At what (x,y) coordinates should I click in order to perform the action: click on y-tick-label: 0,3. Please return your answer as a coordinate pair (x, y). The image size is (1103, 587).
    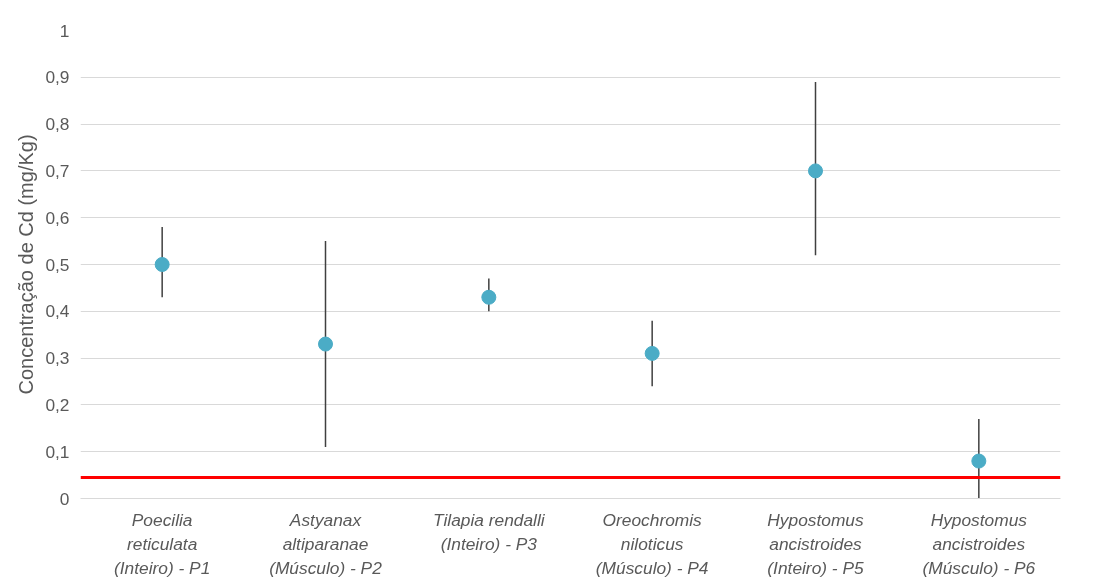
    Looking at the image, I should click on (57, 358).